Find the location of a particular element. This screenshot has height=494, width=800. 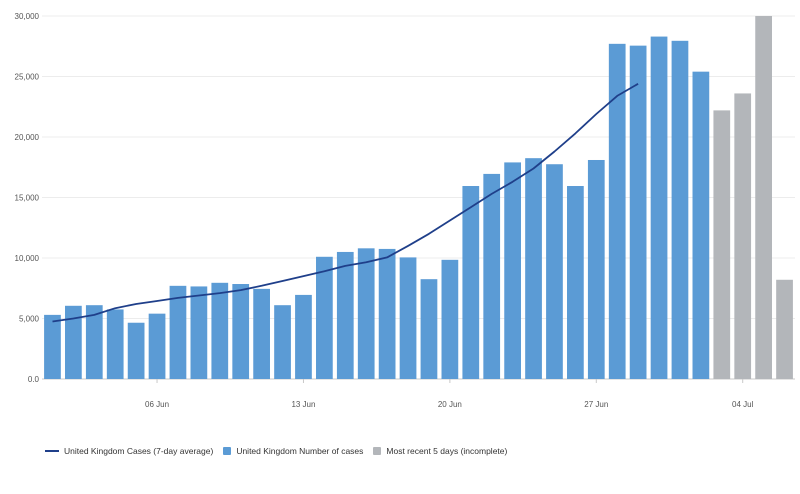

x-tick-label: 04 Jul is located at coordinates (743, 404).